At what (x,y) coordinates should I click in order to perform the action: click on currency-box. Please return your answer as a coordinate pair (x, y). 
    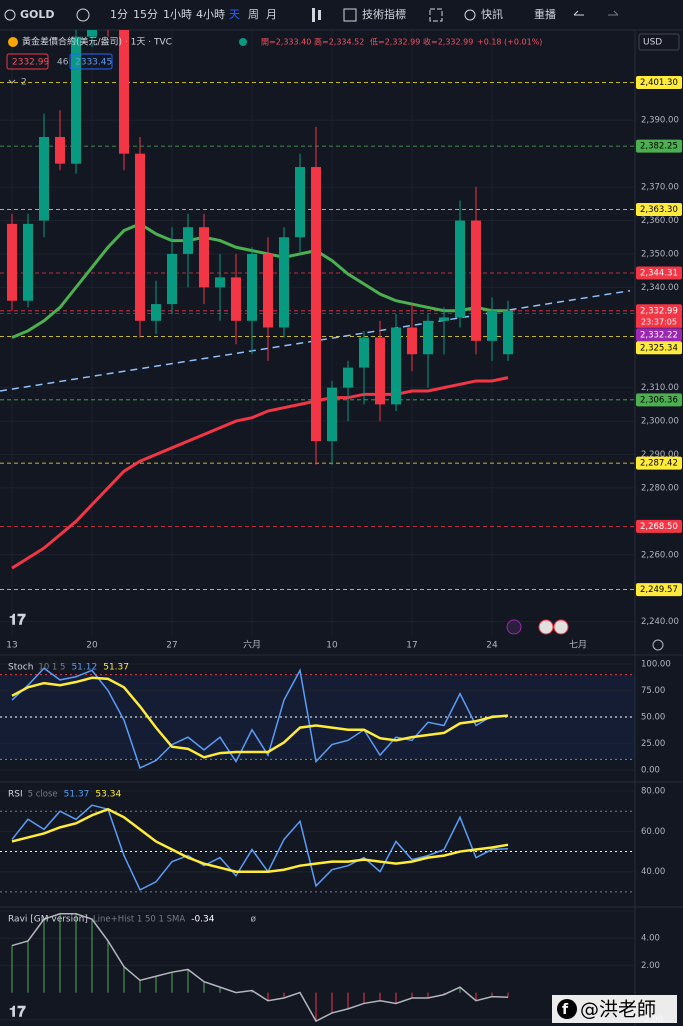
    Looking at the image, I should click on (659, 42).